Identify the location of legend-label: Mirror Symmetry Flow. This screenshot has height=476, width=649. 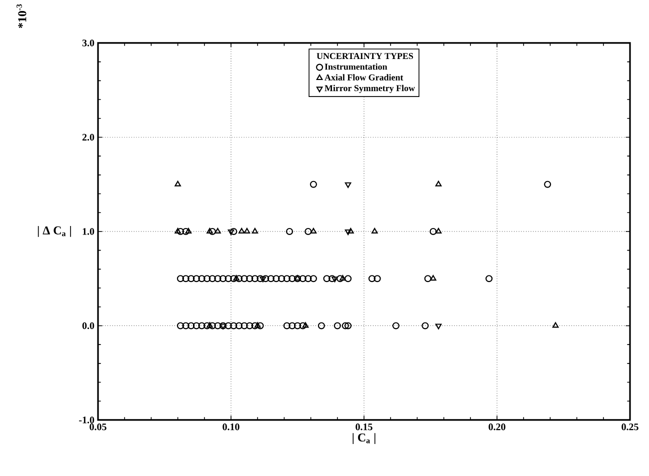
(369, 89).